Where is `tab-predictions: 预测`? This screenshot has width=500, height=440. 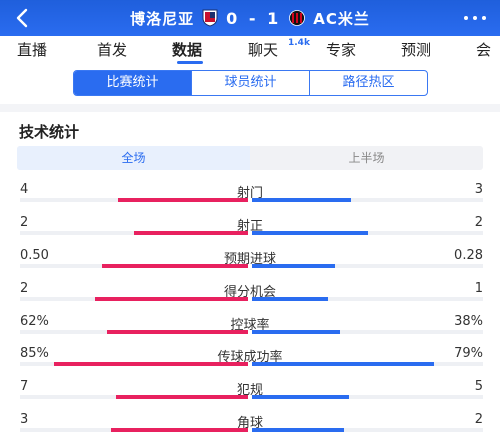
tab-predictions: 预测 is located at coordinates (416, 50).